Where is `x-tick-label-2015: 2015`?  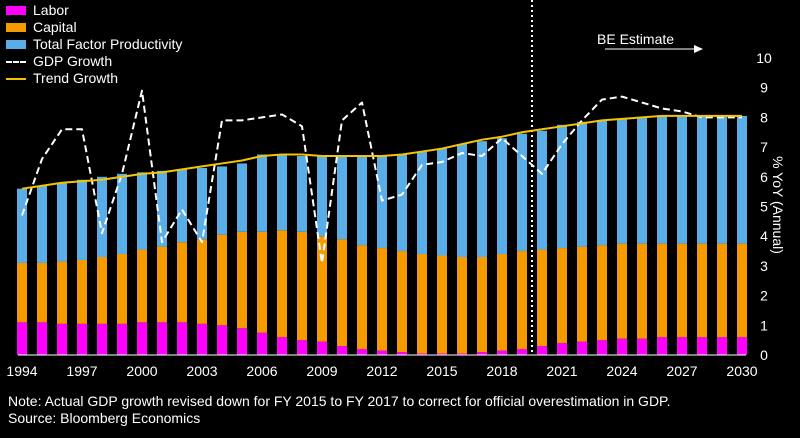
x-tick-label-2015: 2015 is located at coordinates (441, 371).